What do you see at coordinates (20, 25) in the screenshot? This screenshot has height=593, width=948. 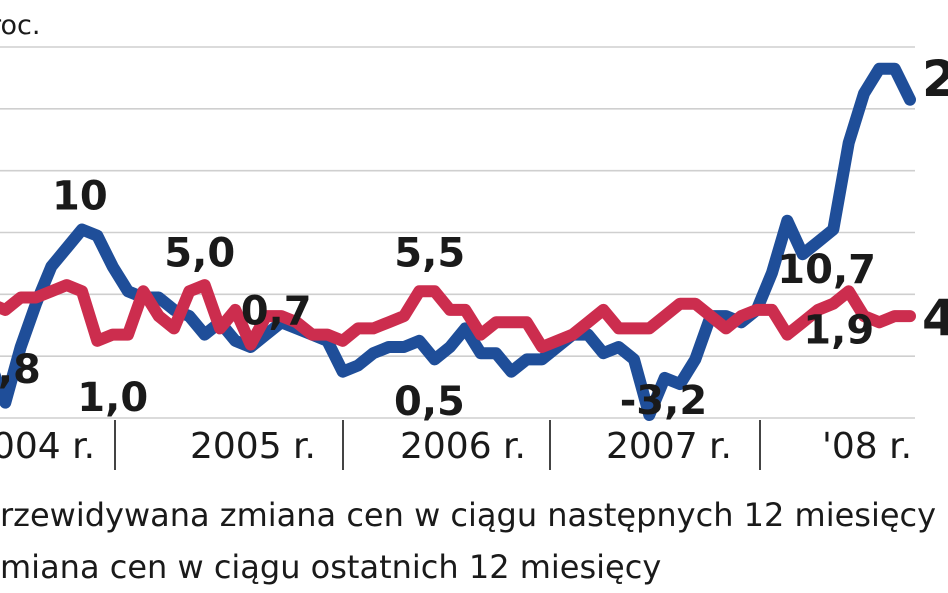 I see `unit-label: roc.` at bounding box center [20, 25].